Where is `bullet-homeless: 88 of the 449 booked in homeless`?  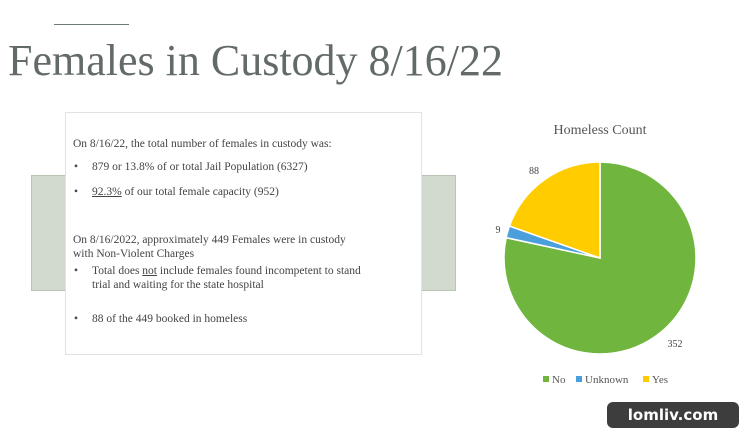
bullet-homeless: 88 of the 449 booked in homeless is located at coordinates (170, 319).